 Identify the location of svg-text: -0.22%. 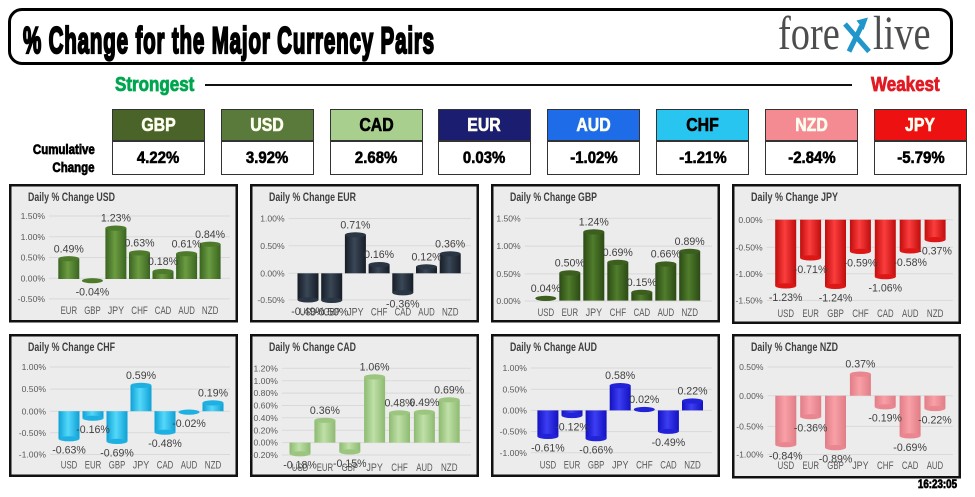
(935, 420).